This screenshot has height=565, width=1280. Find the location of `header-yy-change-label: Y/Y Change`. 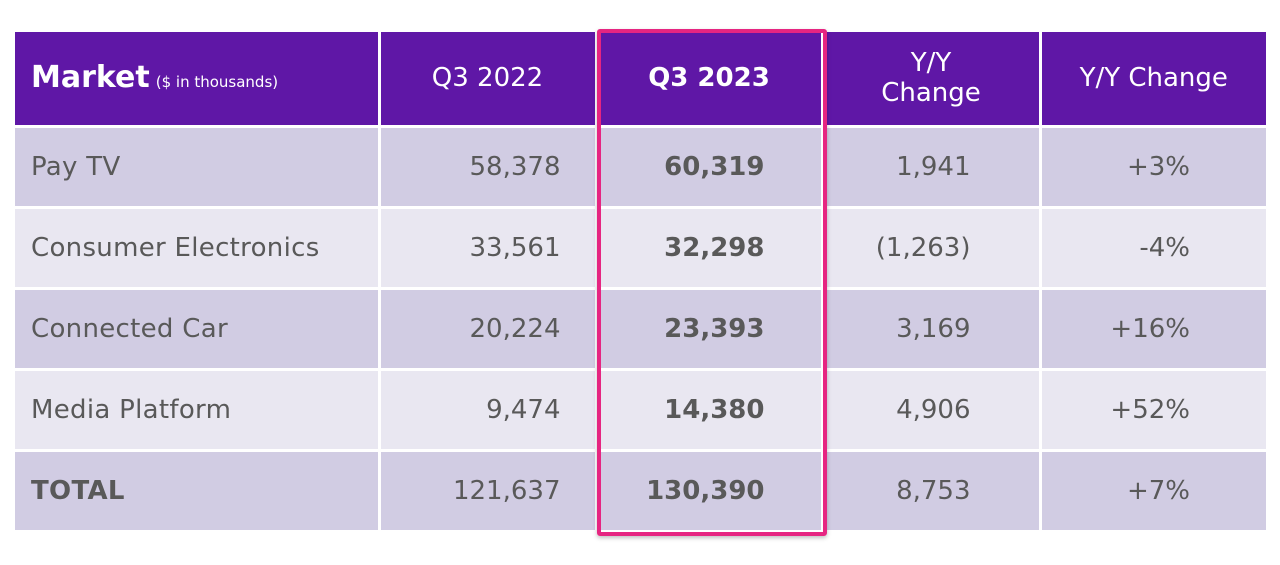

header-yy-change-label: Y/Y Change is located at coordinates (931, 77).